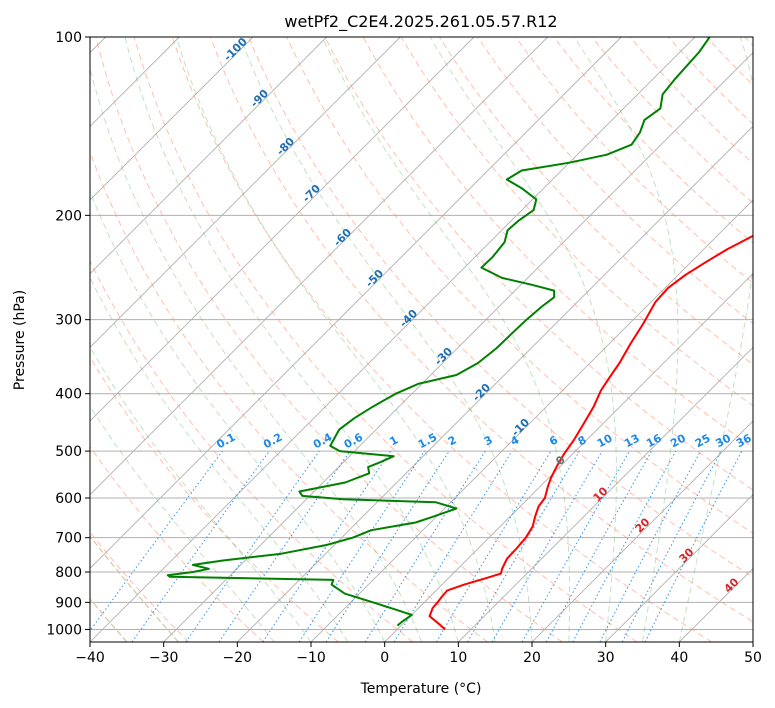 This screenshot has height=708, width=775. Describe the element at coordinates (384, 658) in the screenshot. I see `x-tick-label: 0` at that location.